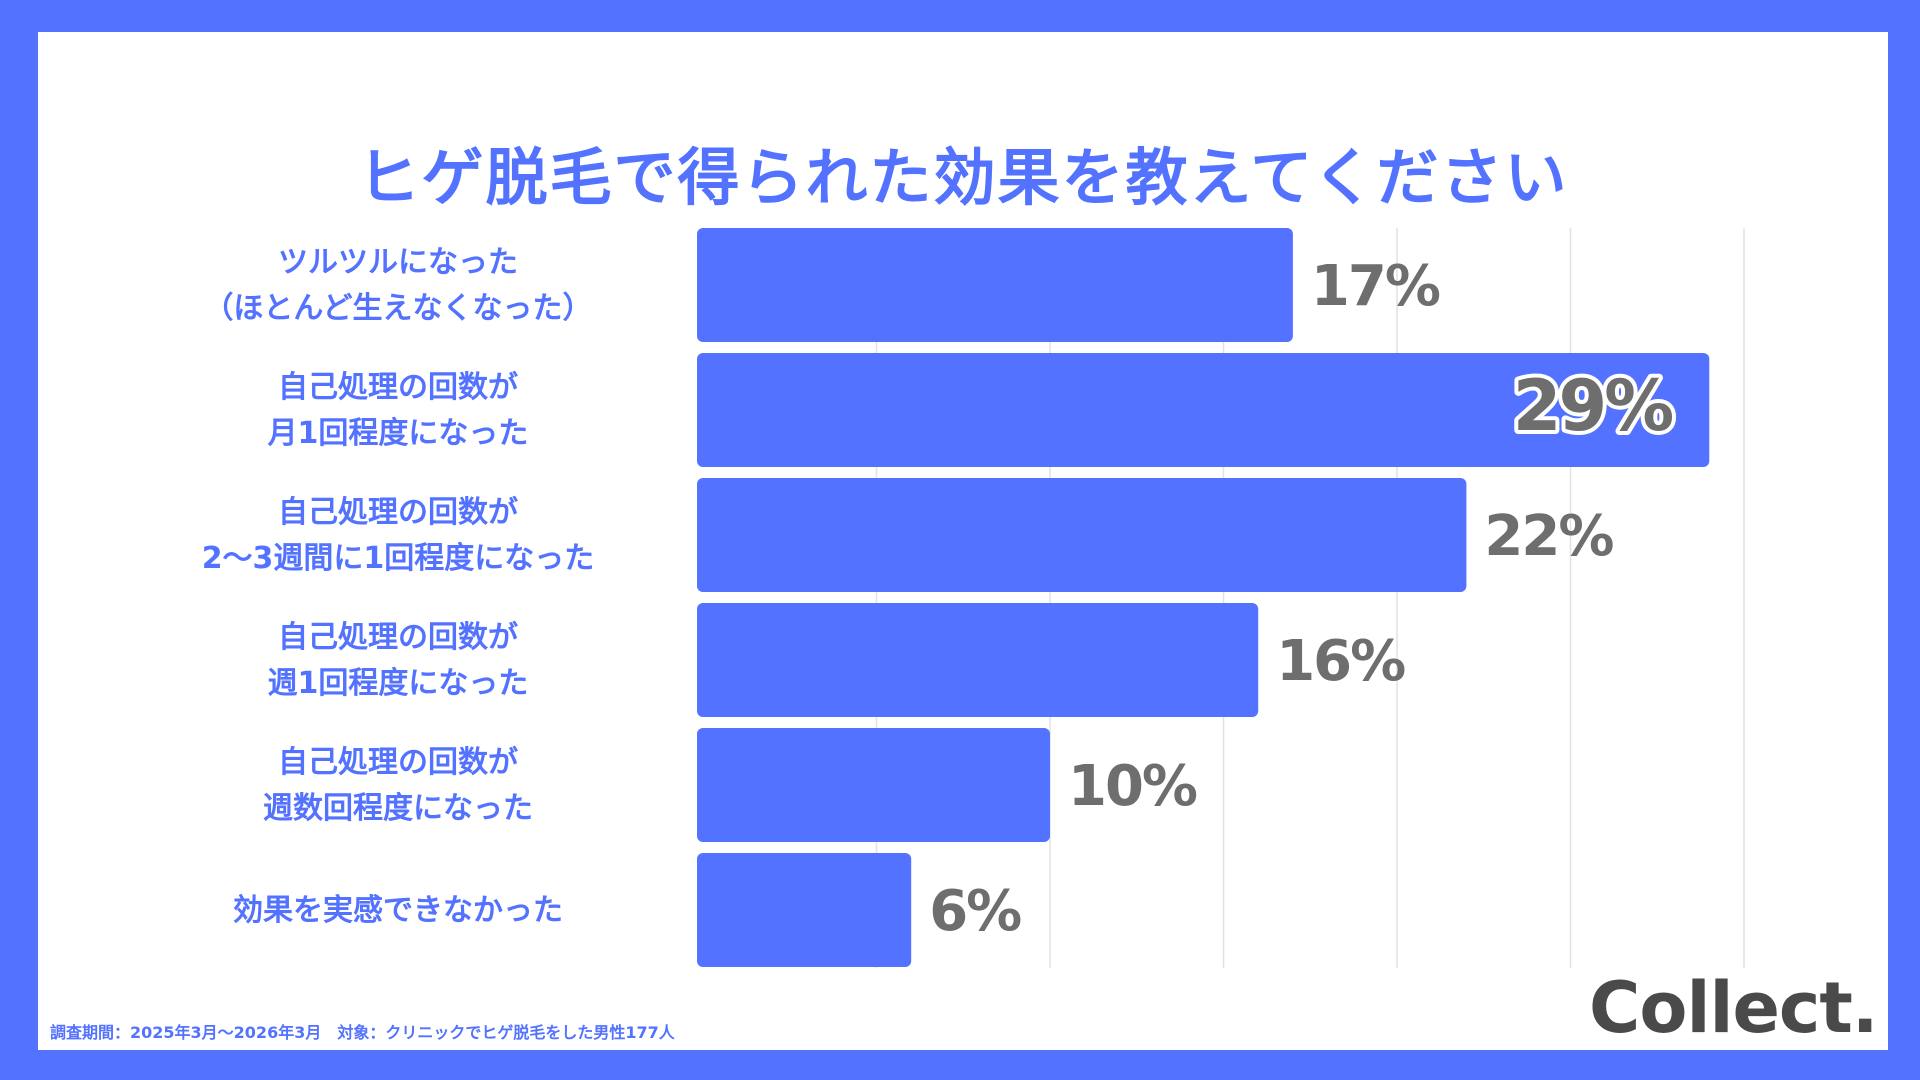  What do you see at coordinates (1592, 406) in the screenshot?
I see `value-label: 29%` at bounding box center [1592, 406].